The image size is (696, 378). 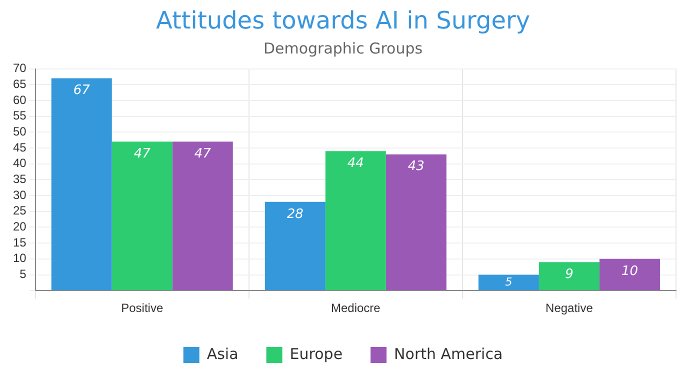 What do you see at coordinates (355, 308) in the screenshot?
I see `x-tick-label: Mediocre` at bounding box center [355, 308].